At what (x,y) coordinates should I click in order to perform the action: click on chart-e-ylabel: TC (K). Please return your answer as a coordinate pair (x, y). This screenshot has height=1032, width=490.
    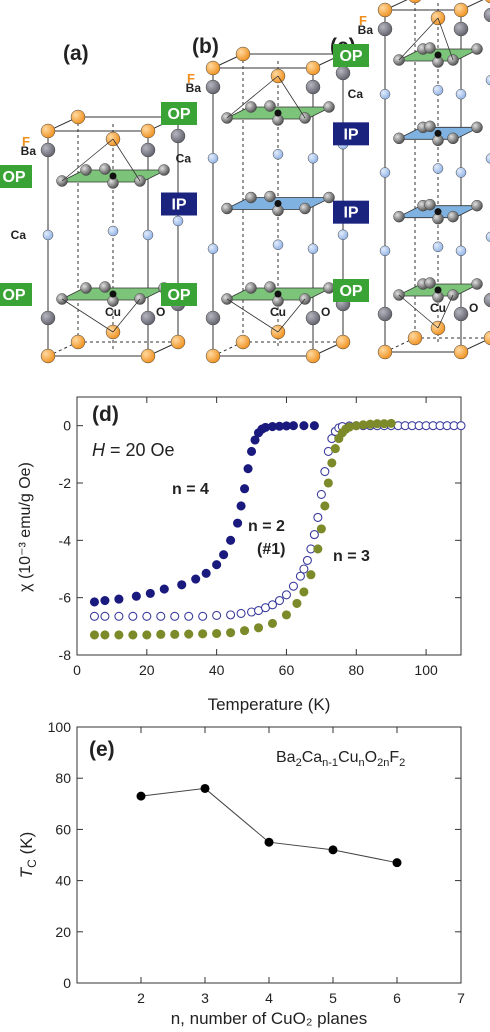
    Looking at the image, I should click on (28, 855).